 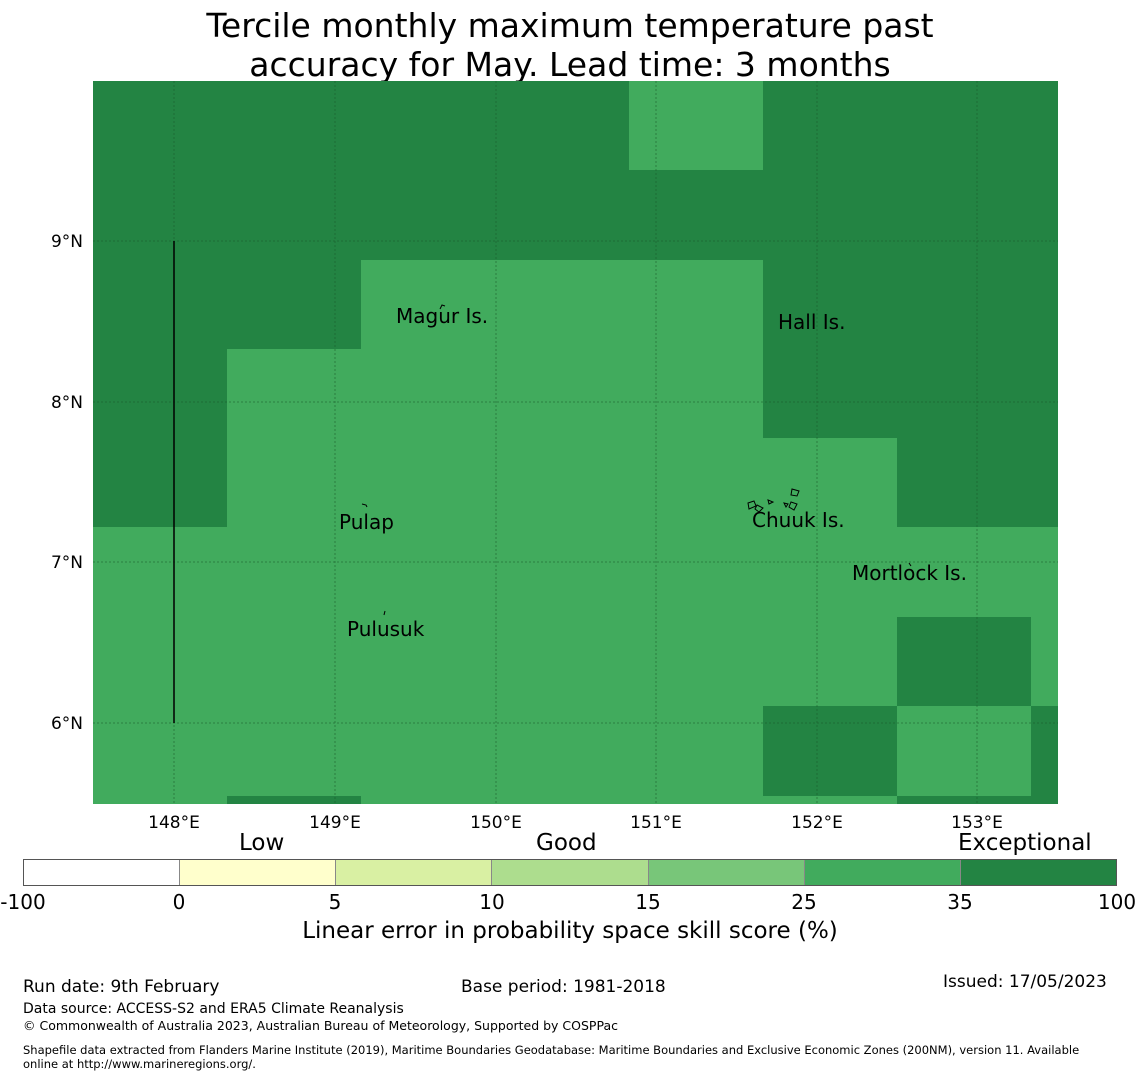 I want to click on lon-tick-labels: 148°E 149°E 150°E 151°E 152°E 153°E, so click(x=575, y=821).